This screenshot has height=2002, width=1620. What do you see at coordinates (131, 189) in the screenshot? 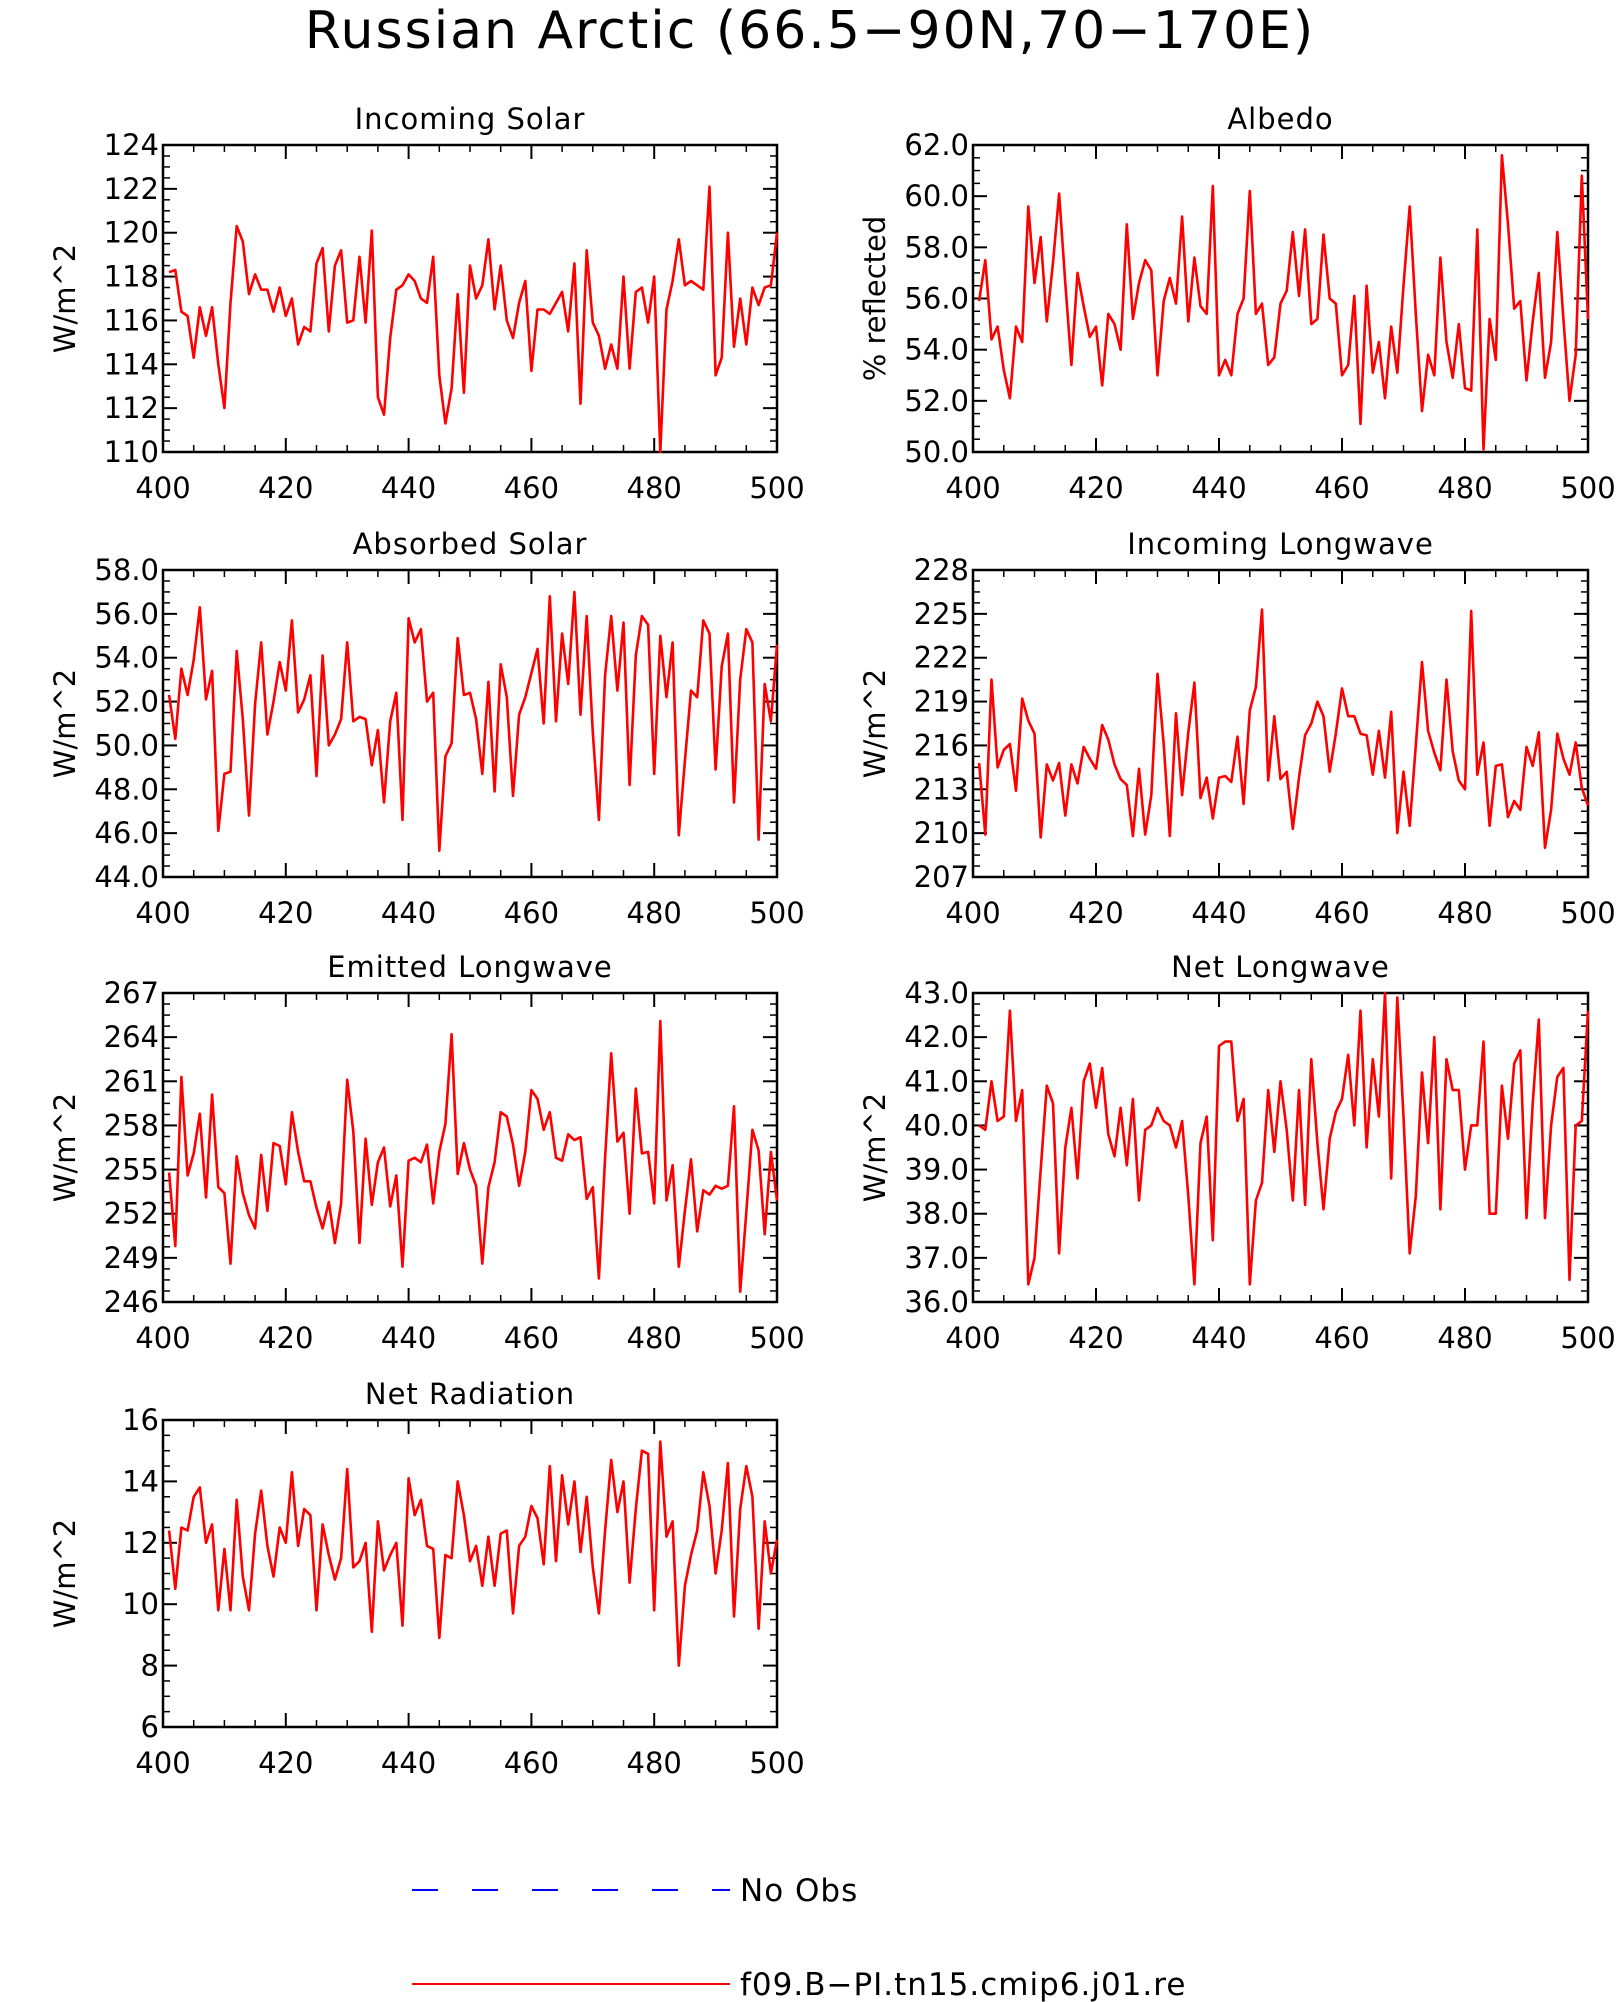
I see `y-tick-label: 122` at bounding box center [131, 189].